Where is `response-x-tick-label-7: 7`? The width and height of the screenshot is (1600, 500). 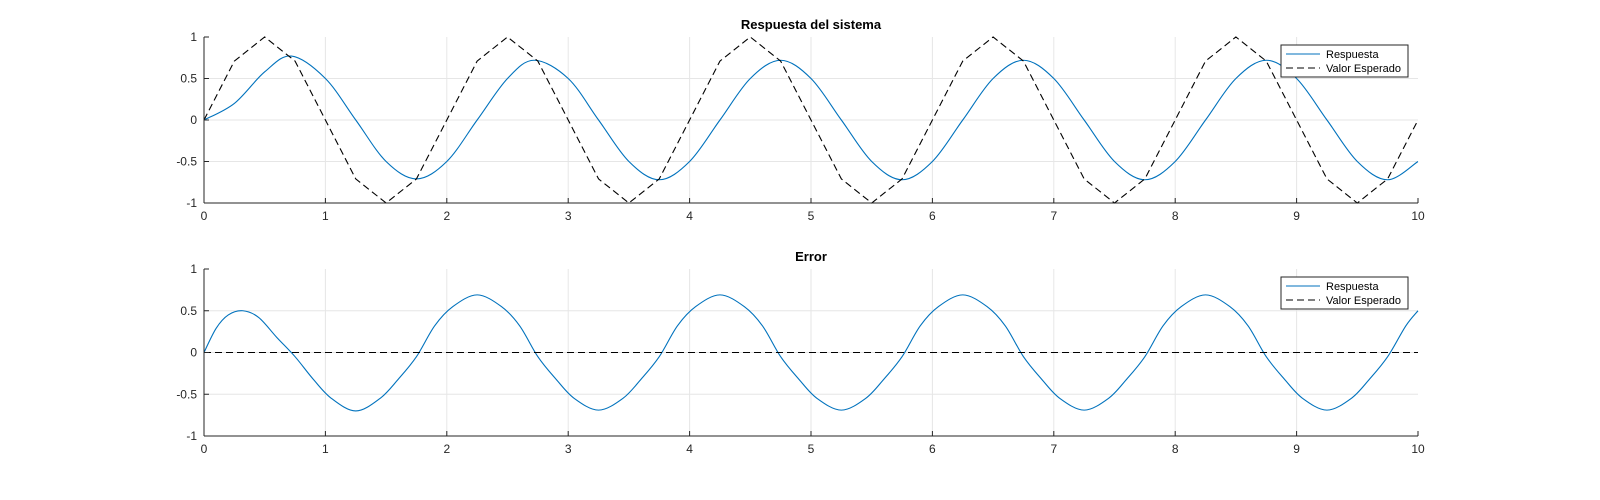
response-x-tick-label-7: 7 is located at coordinates (1053, 216).